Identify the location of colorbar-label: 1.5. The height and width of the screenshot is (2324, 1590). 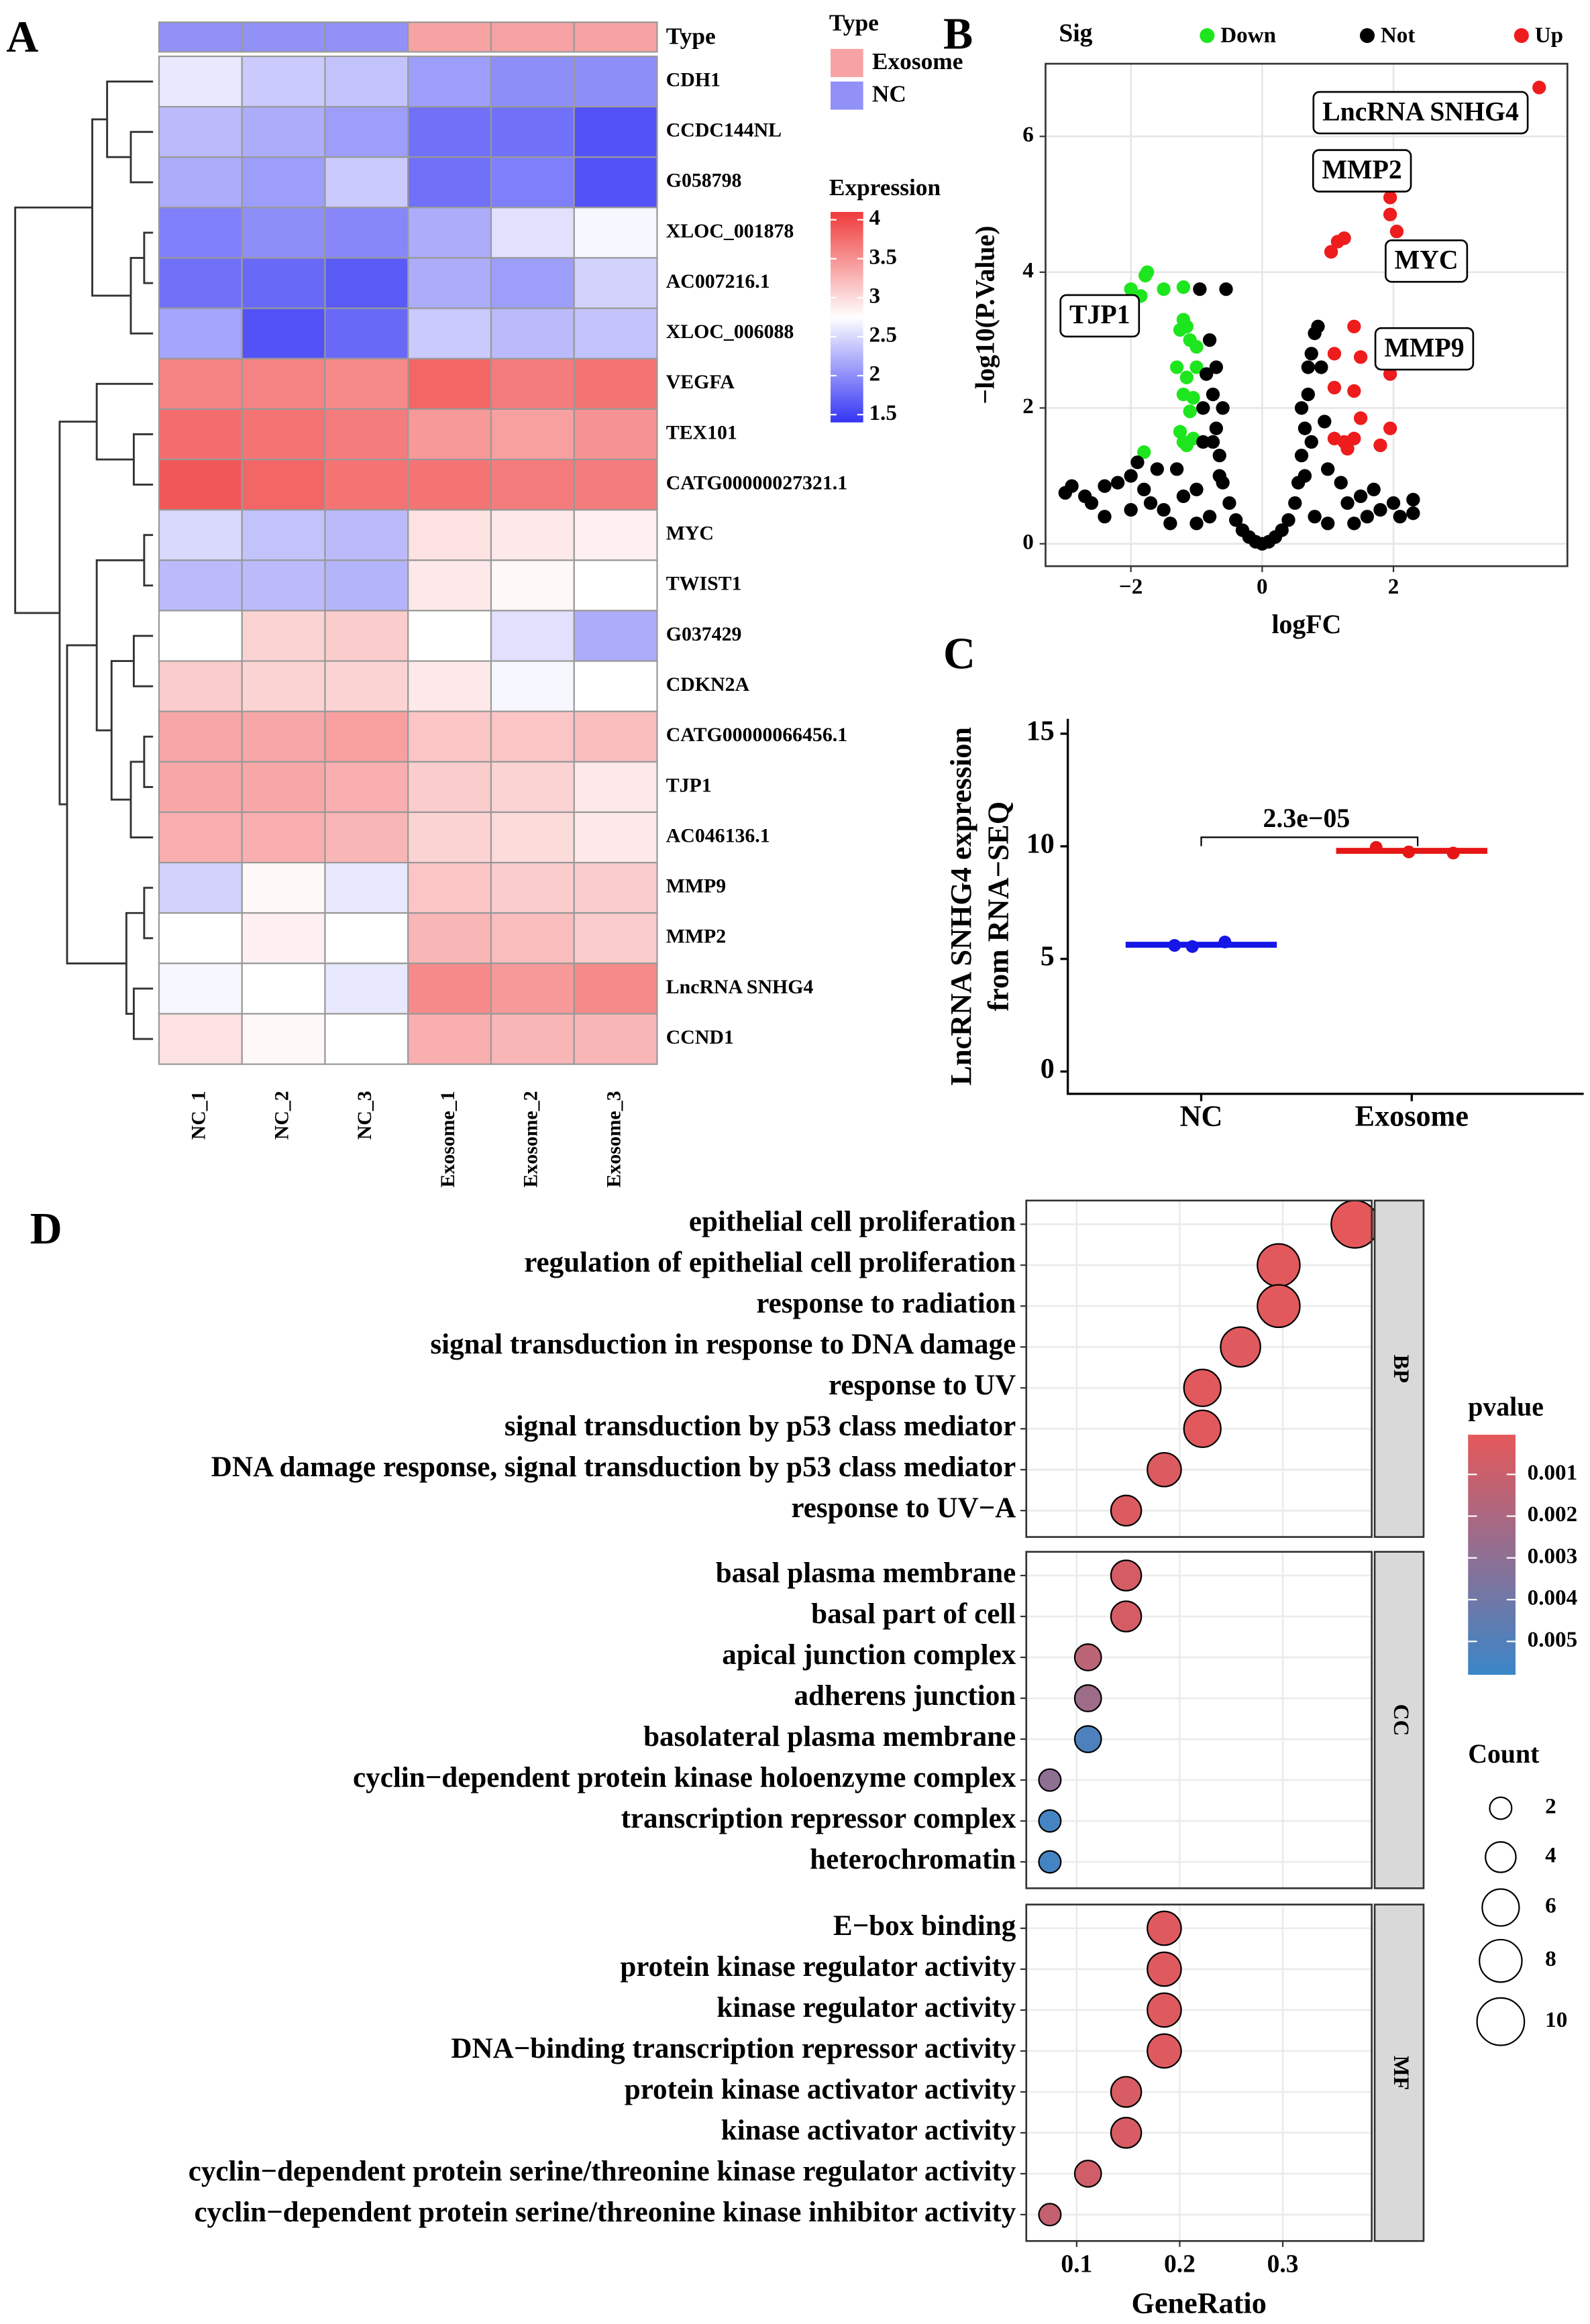
(882, 413).